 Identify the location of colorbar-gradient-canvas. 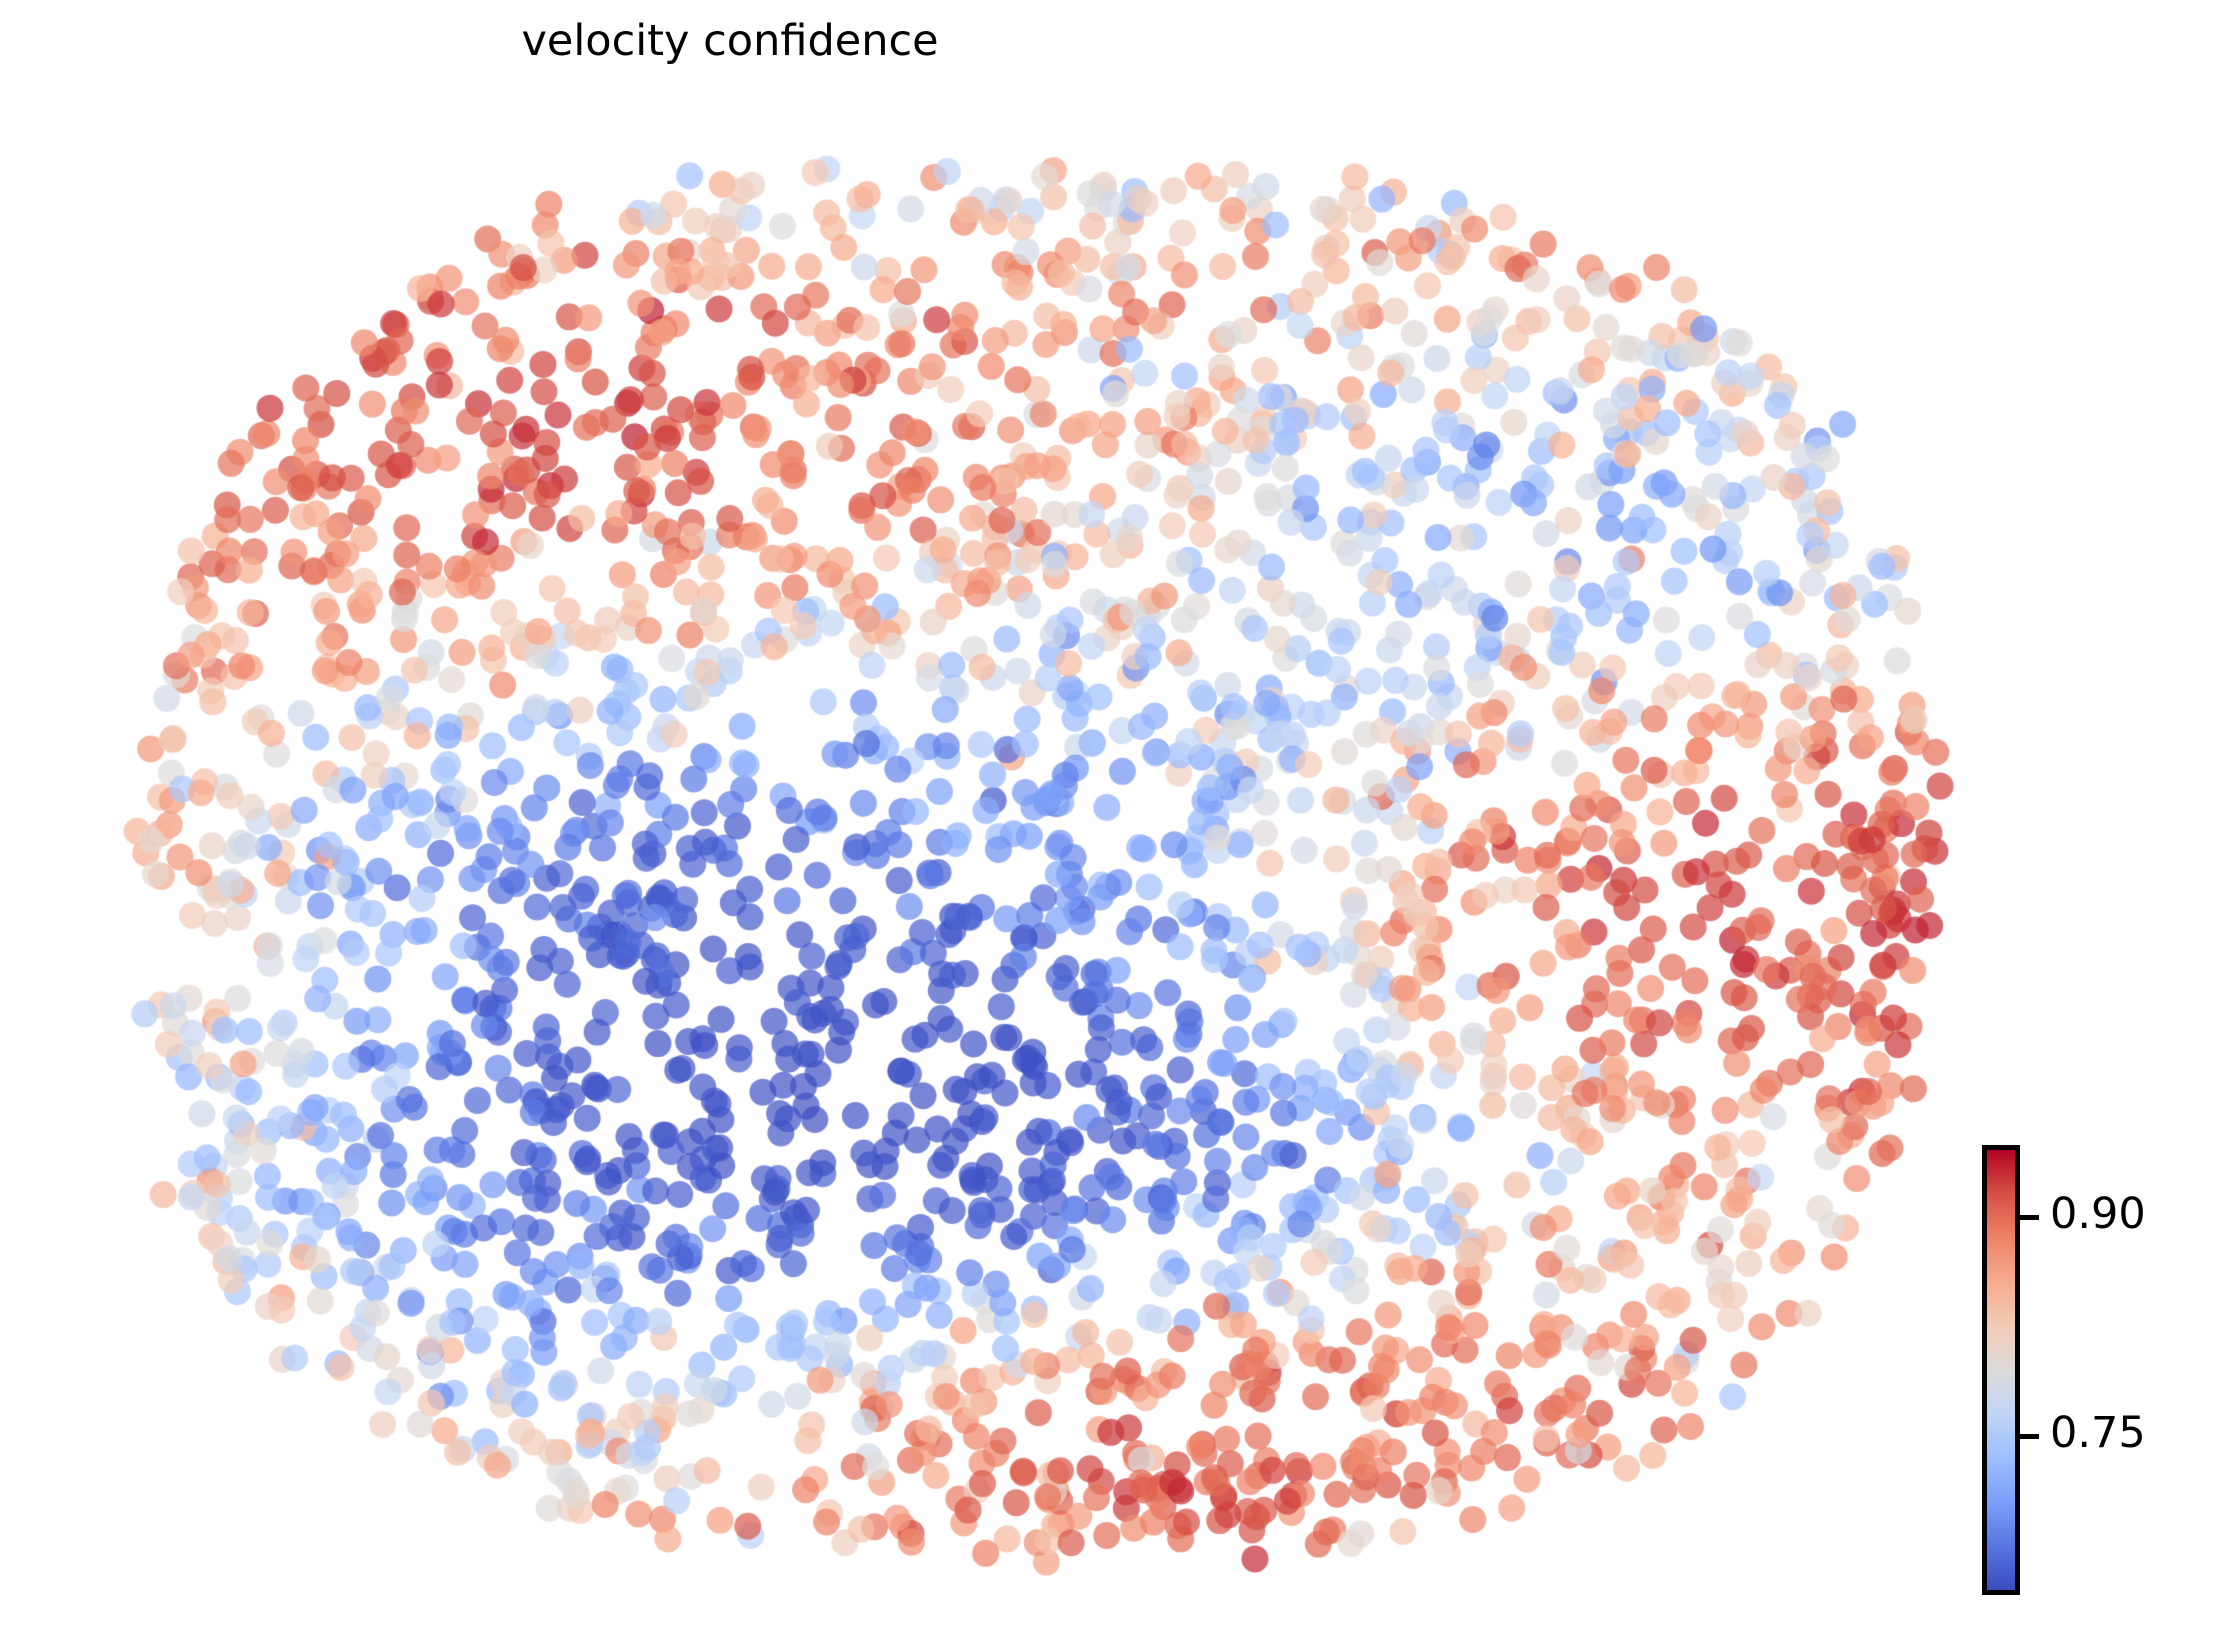
(2001, 1370).